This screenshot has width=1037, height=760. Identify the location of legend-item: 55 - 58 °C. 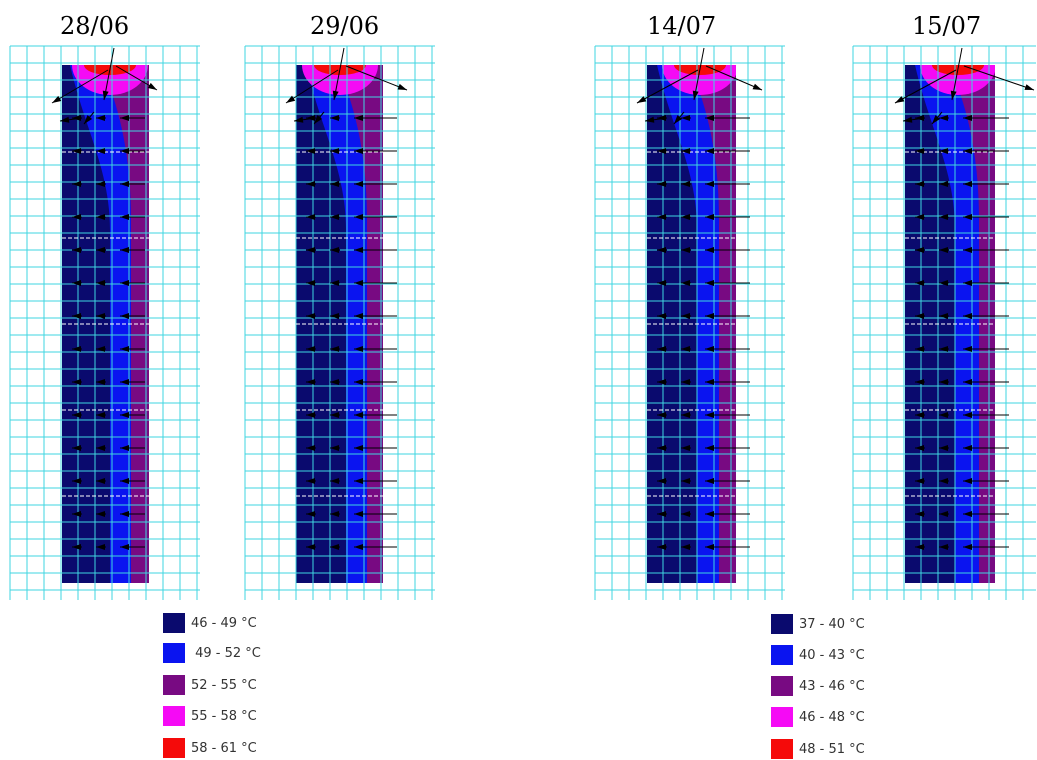
(210, 716).